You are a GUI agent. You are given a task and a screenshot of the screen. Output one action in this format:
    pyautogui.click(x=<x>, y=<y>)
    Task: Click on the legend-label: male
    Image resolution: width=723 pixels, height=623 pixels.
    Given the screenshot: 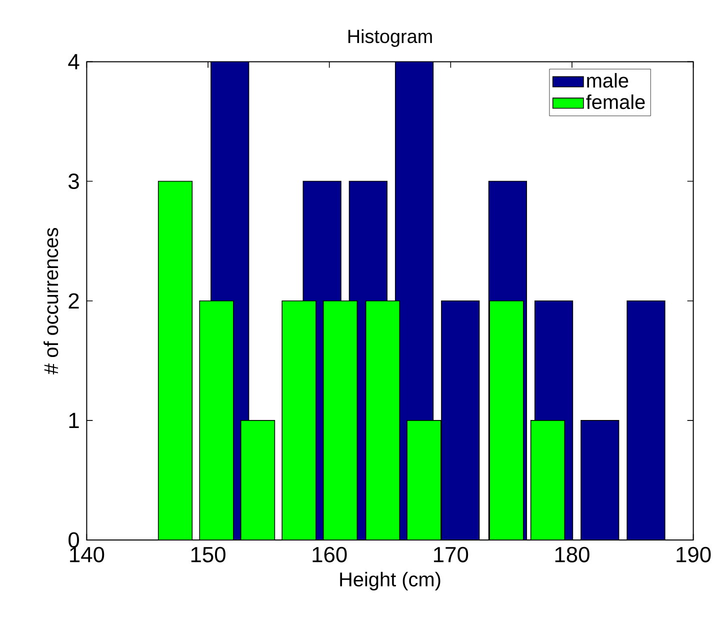 What is the action you would take?
    pyautogui.click(x=607, y=80)
    